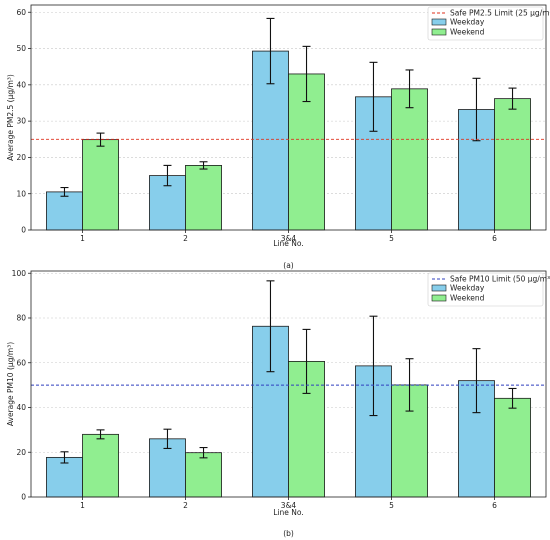 The height and width of the screenshot is (540, 550). What do you see at coordinates (500, 13) in the screenshot?
I see `legend-threshold-label: Safe PM2.5 Limit (25 μg/m³)` at bounding box center [500, 13].